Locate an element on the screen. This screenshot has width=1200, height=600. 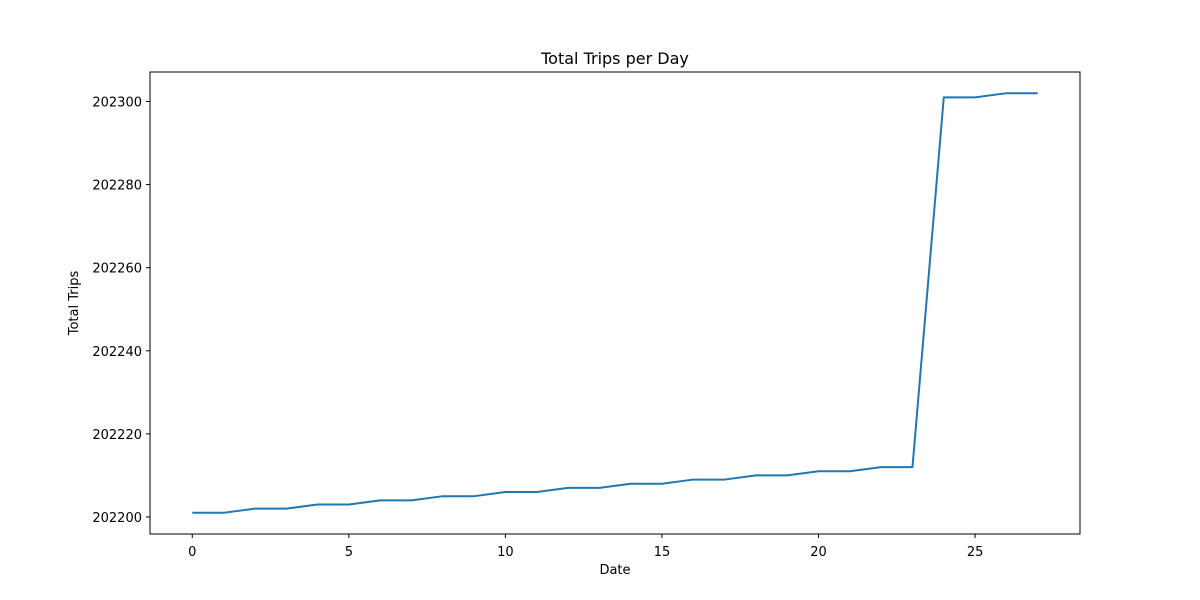
y-tick-label: 202220 is located at coordinates (117, 435).